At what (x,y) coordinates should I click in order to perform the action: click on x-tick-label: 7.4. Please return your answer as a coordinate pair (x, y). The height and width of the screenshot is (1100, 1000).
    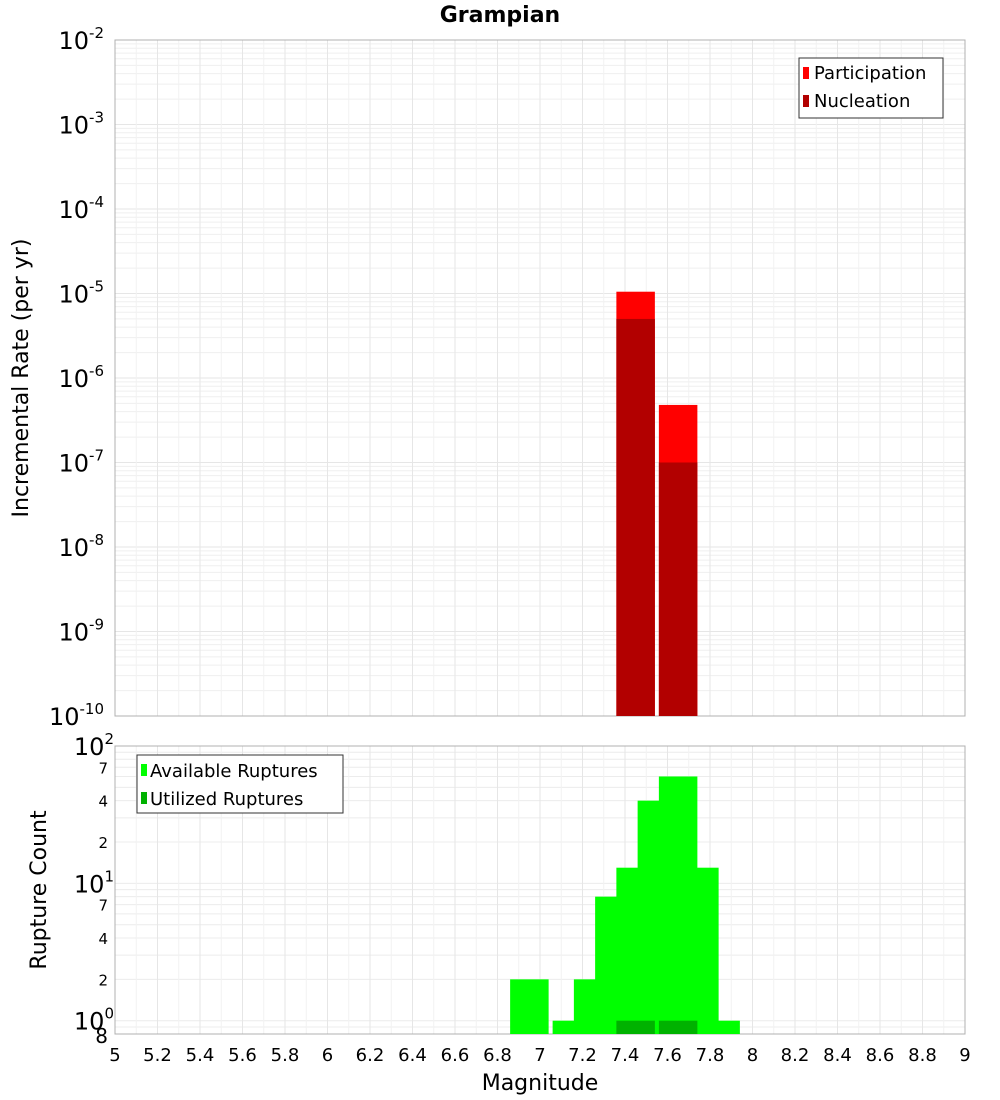
    Looking at the image, I should click on (625, 1055).